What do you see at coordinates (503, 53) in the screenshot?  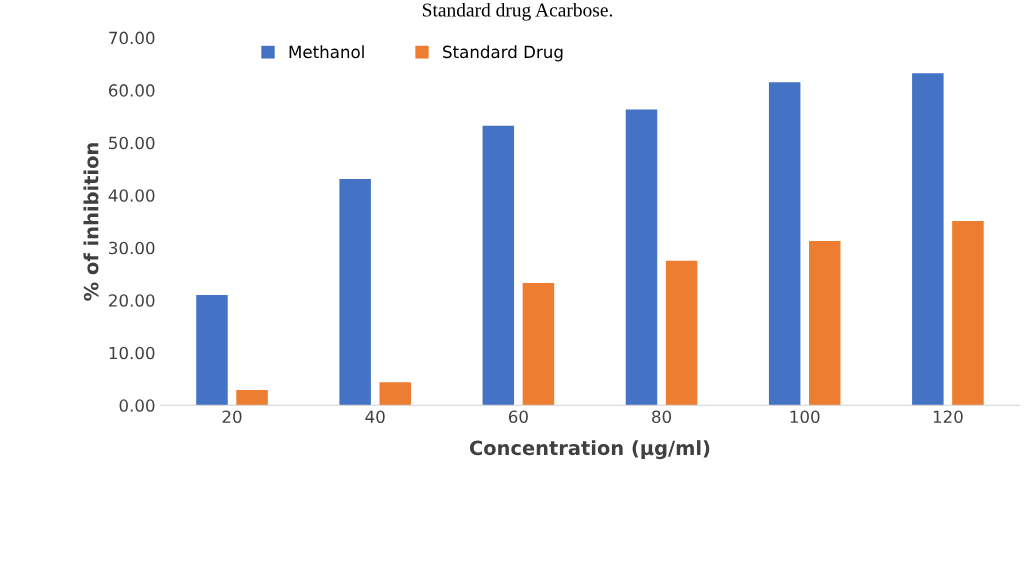 I see `legend-label: Standard Drug` at bounding box center [503, 53].